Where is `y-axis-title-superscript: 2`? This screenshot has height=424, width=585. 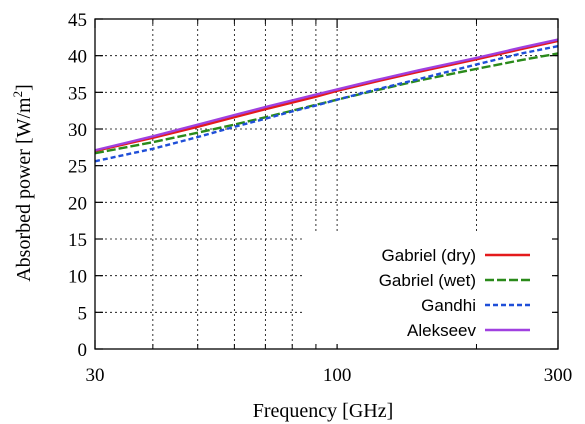
y-axis-title-superscript: 2 is located at coordinates (17, 94).